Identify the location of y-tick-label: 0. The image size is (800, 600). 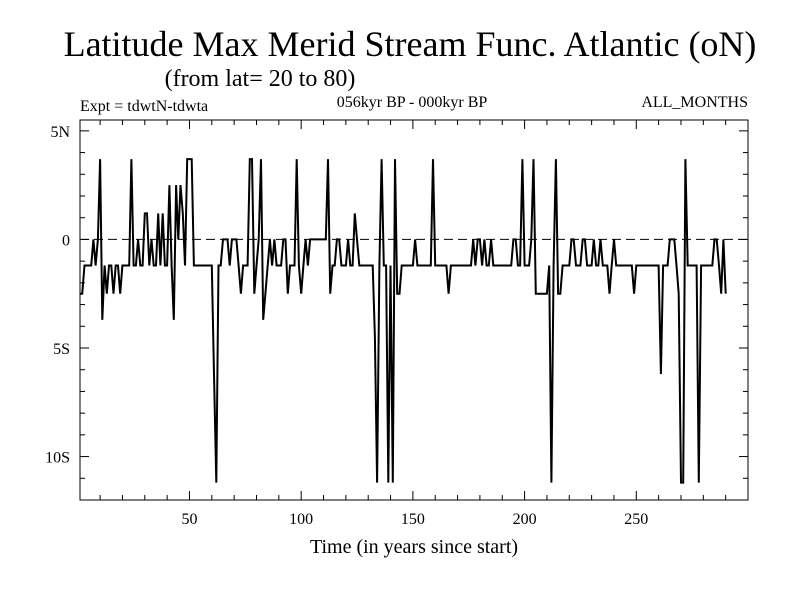
(66, 240).